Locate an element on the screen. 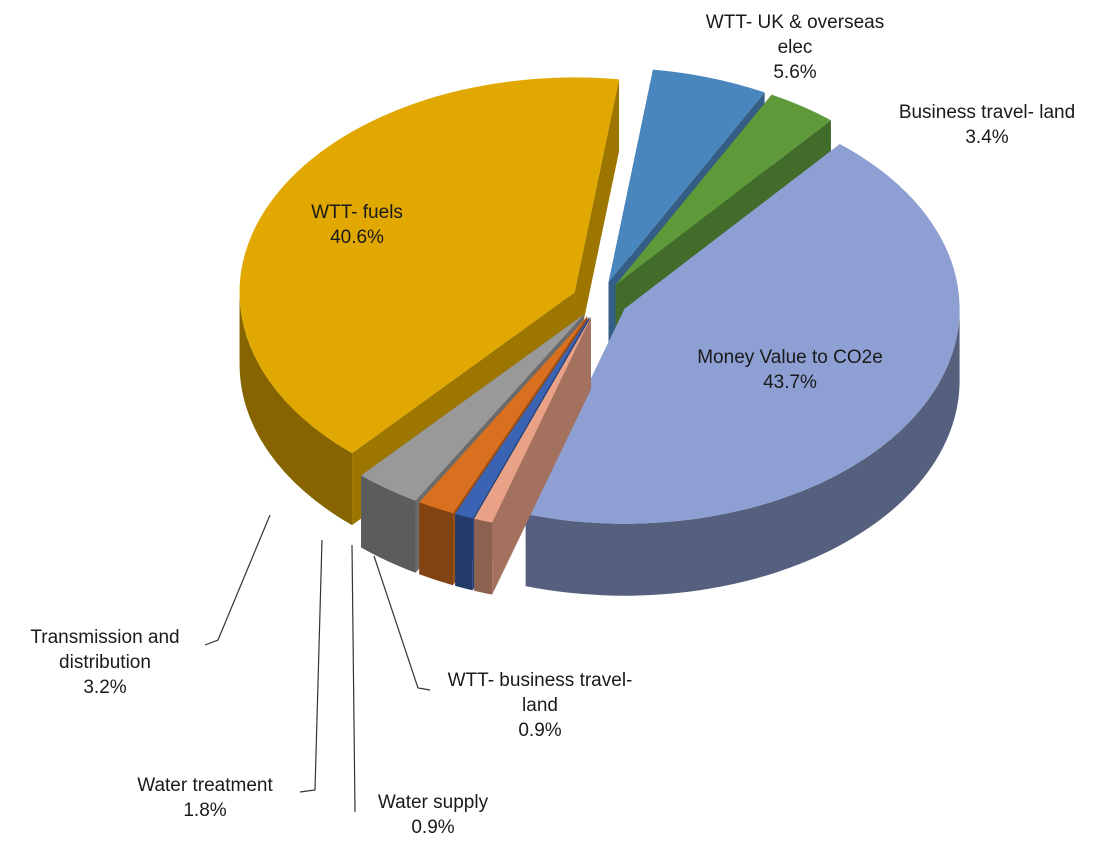 The image size is (1103, 848). data-label: Business travel- land 3.4% is located at coordinates (982, 125).